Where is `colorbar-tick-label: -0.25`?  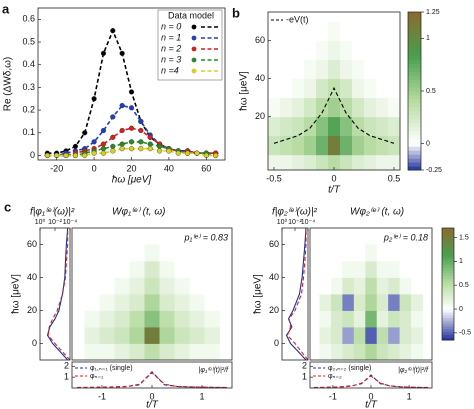
colorbar-tick-label: -0.25 is located at coordinates (434, 170).